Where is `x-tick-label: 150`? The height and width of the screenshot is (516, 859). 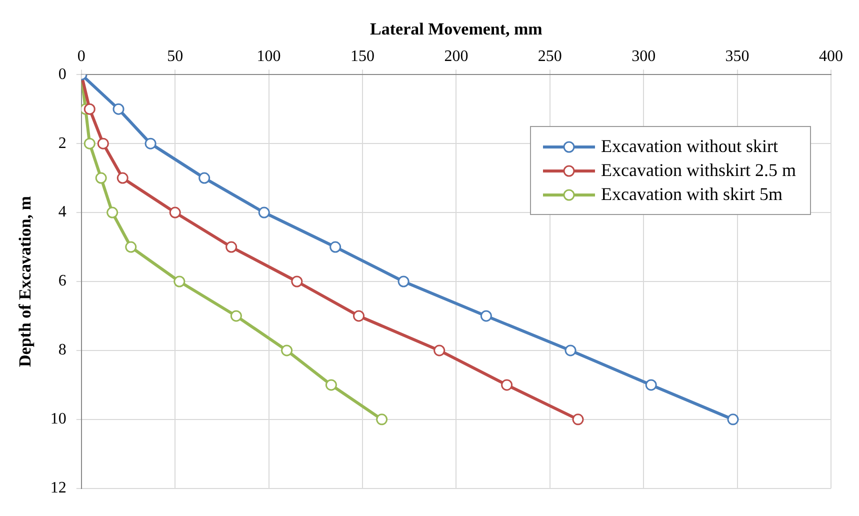
x-tick-label: 150 is located at coordinates (362, 57).